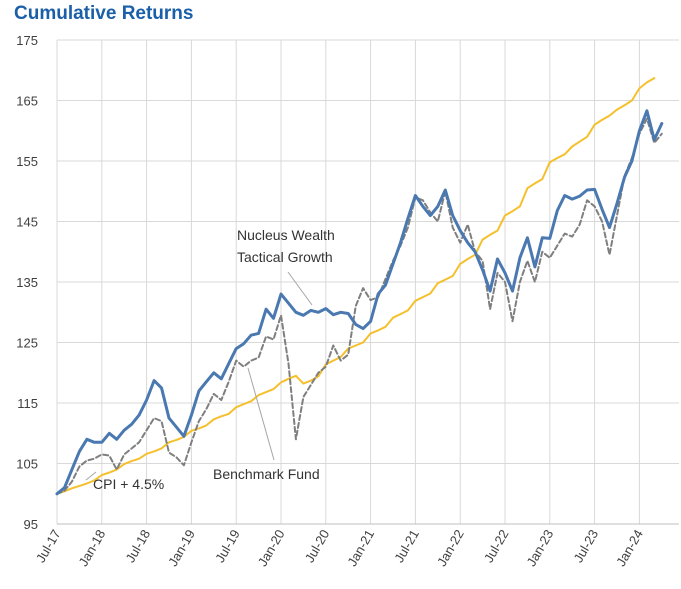 This screenshot has width=681, height=589. What do you see at coordinates (27, 343) in the screenshot?
I see `y-tick-label: 125` at bounding box center [27, 343].